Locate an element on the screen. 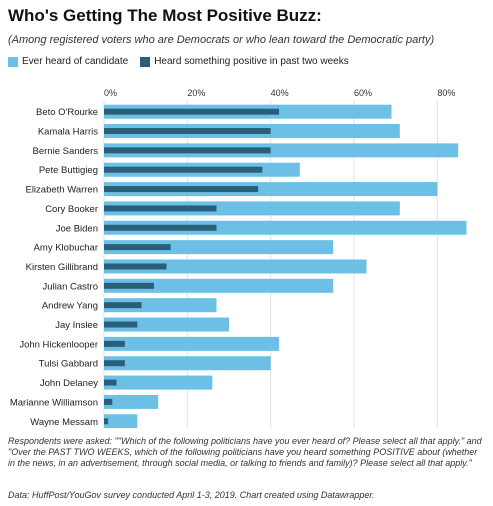 This screenshot has height=506, width=493. legend-item-ever-heard: Ever heard of candidate is located at coordinates (68, 61).